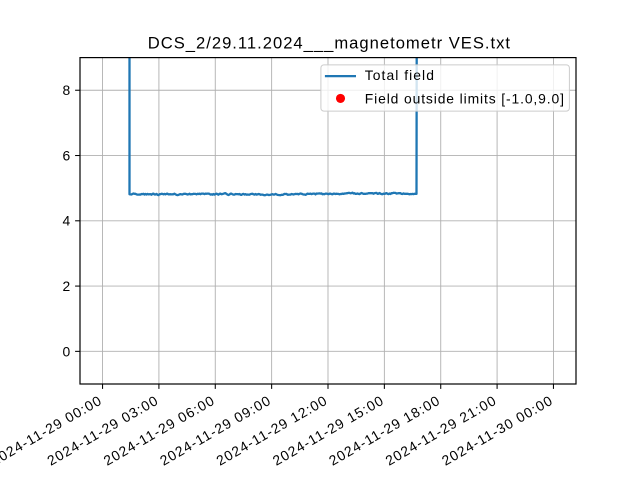  Describe the element at coordinates (66, 90) in the screenshot. I see `svg-text: 8` at that location.